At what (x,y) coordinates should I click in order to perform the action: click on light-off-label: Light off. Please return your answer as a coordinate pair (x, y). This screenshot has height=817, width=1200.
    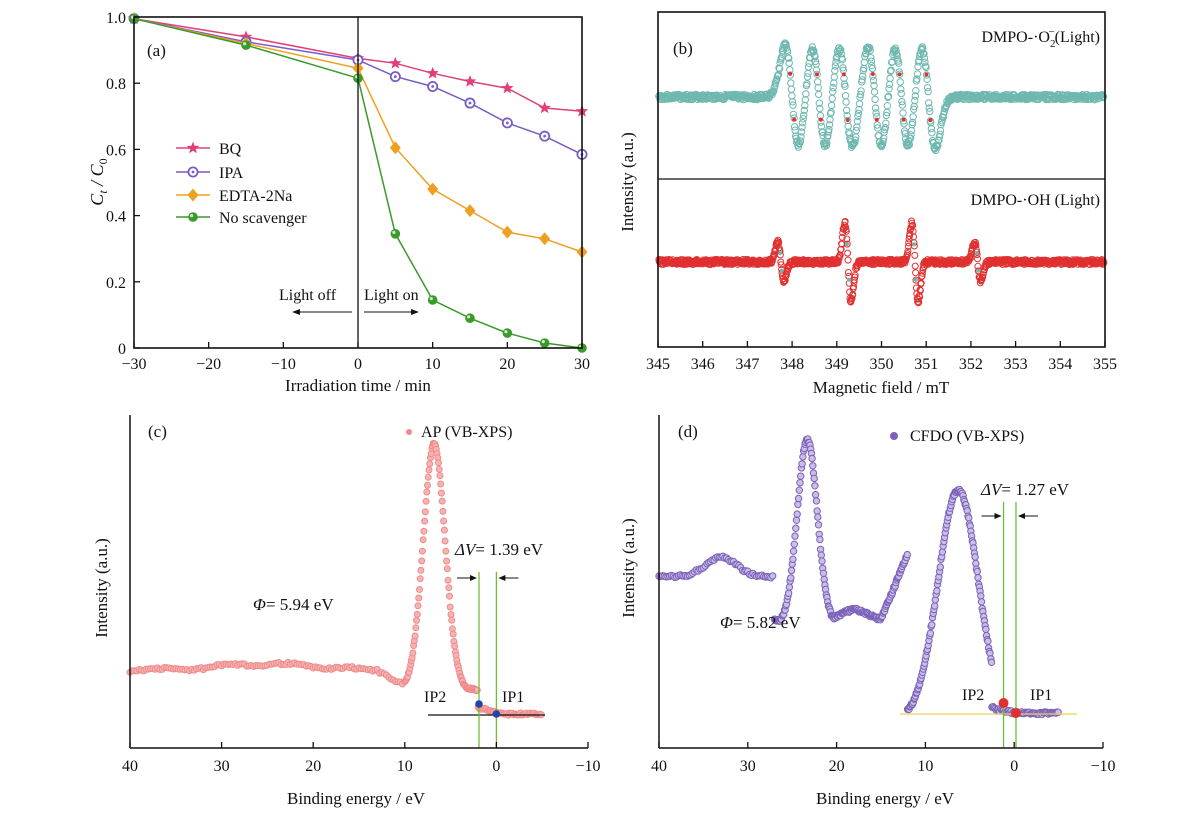
    Looking at the image, I should click on (308, 295).